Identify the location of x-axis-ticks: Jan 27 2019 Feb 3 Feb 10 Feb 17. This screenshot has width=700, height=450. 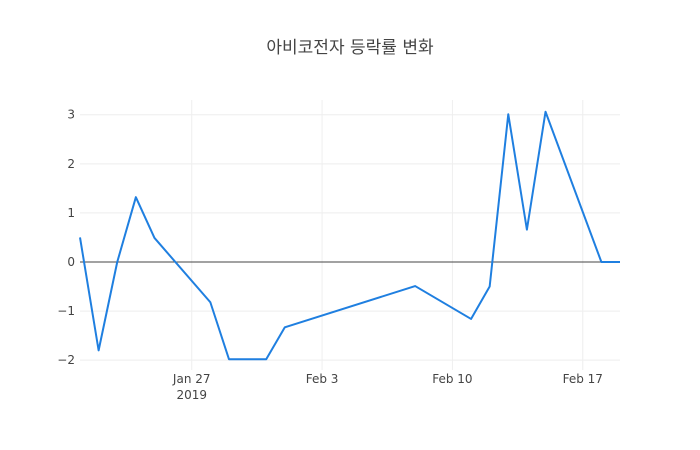
(387, 387).